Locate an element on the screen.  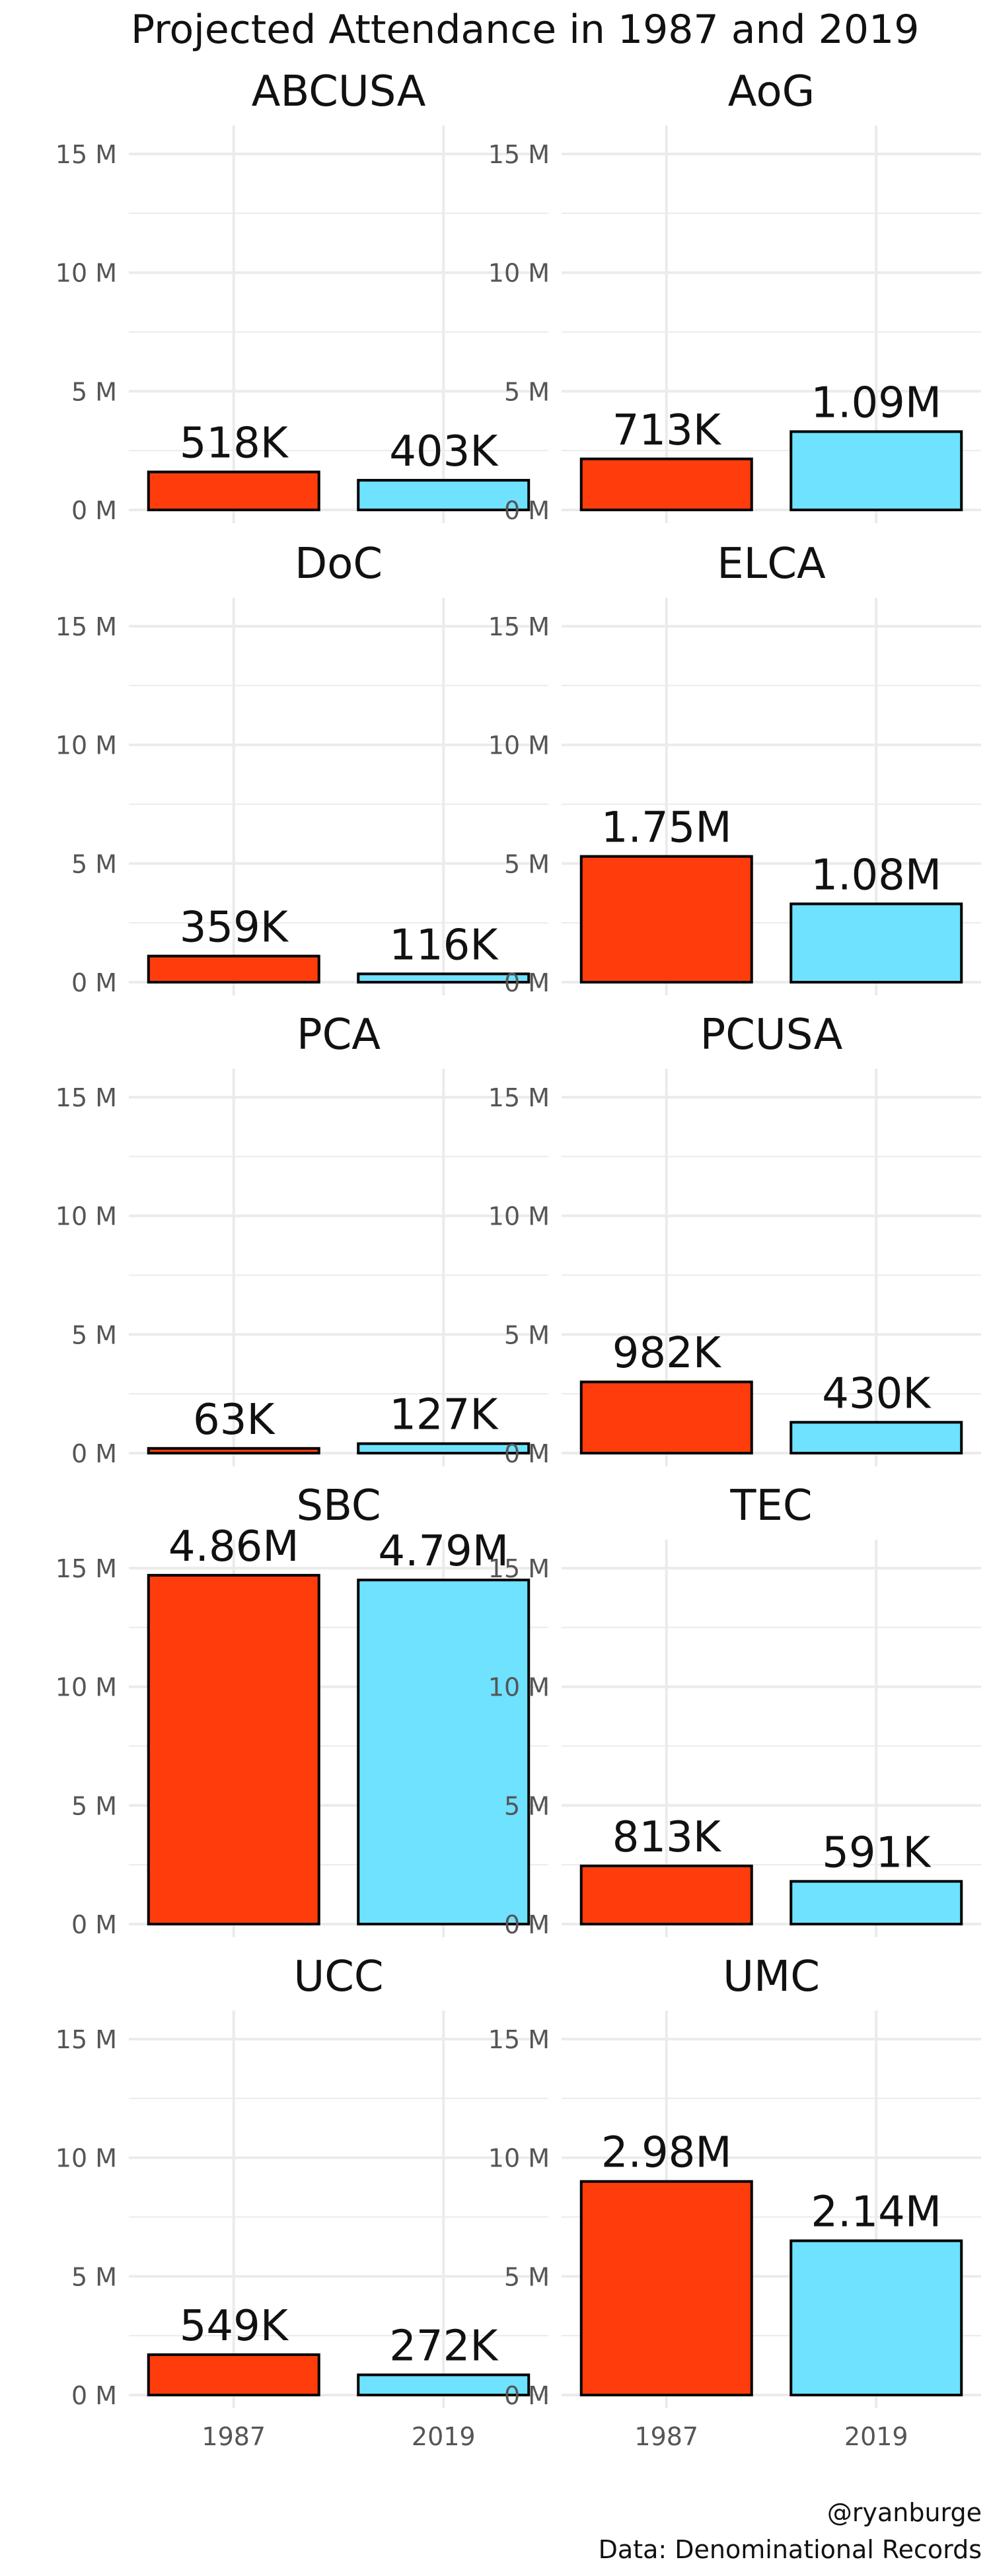
bar-aog-2019 is located at coordinates (876, 471).